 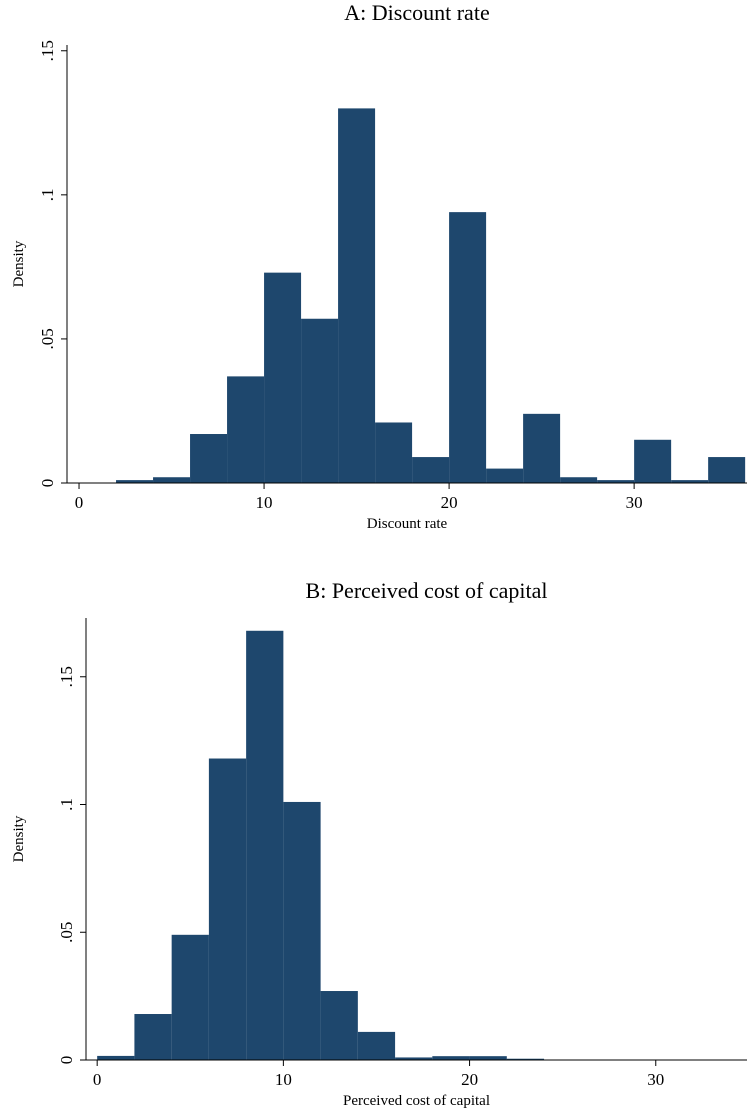 What do you see at coordinates (416, 12) in the screenshot?
I see `chart-title: A: Discount rate` at bounding box center [416, 12].